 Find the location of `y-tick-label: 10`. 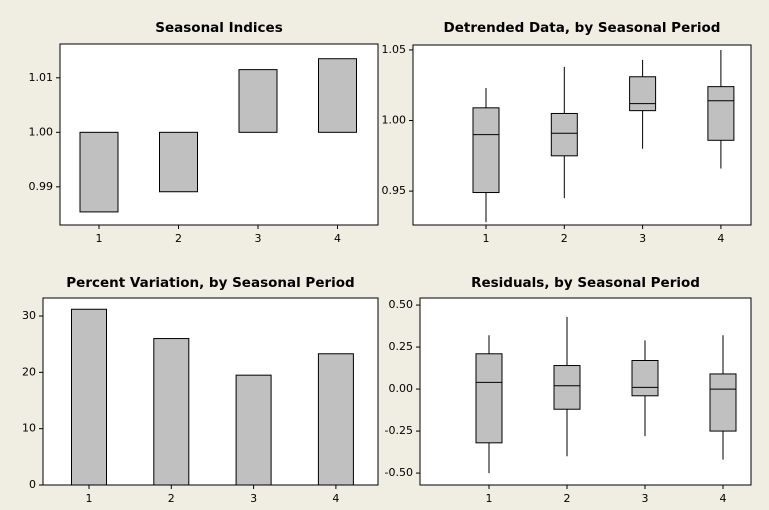

y-tick-label: 10 is located at coordinates (29, 428).